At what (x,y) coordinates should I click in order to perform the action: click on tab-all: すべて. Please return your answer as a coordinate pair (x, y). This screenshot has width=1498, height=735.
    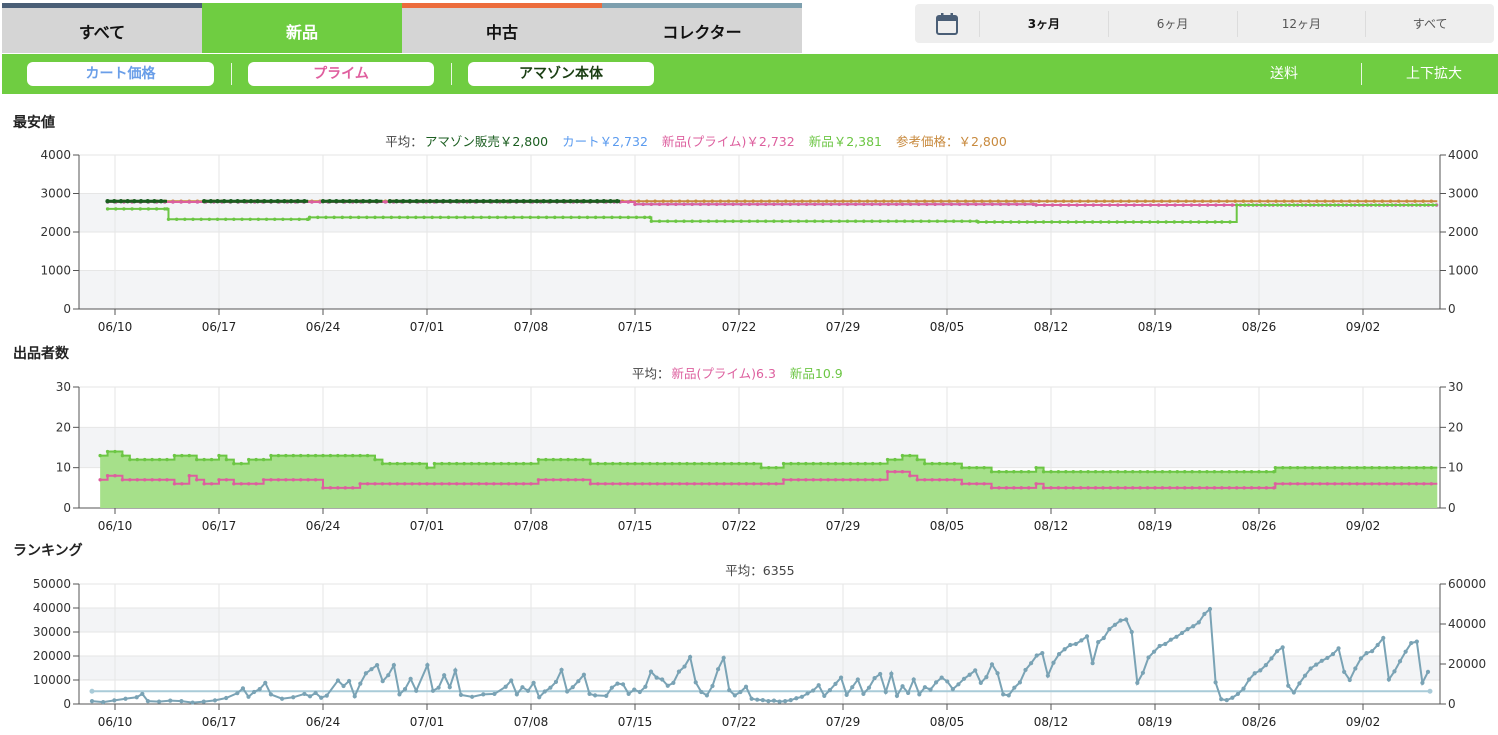
    Looking at the image, I should click on (102, 28).